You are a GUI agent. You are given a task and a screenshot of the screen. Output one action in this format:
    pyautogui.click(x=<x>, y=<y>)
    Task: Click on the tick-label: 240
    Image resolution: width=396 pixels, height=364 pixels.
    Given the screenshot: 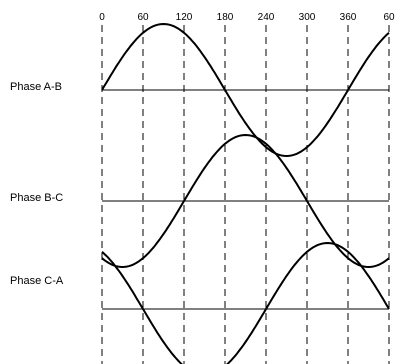 What is the action you would take?
    pyautogui.click(x=266, y=17)
    